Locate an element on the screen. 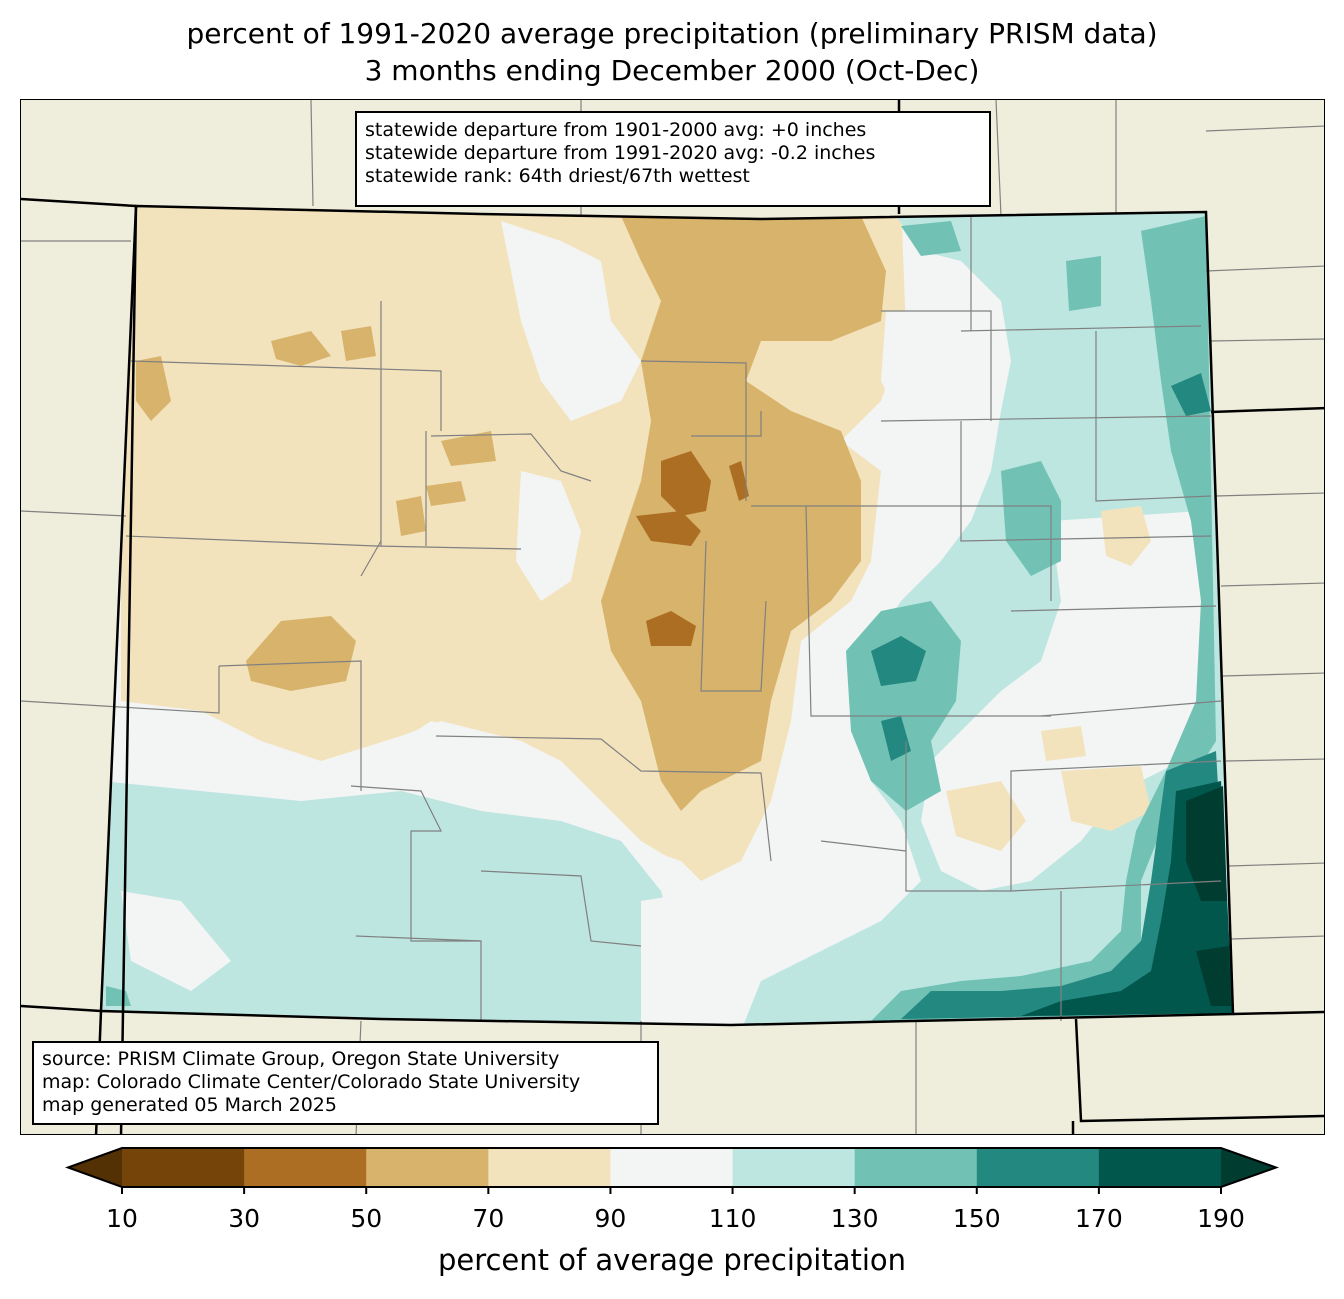  colorbar-under-extension is located at coordinates (95, 1167).